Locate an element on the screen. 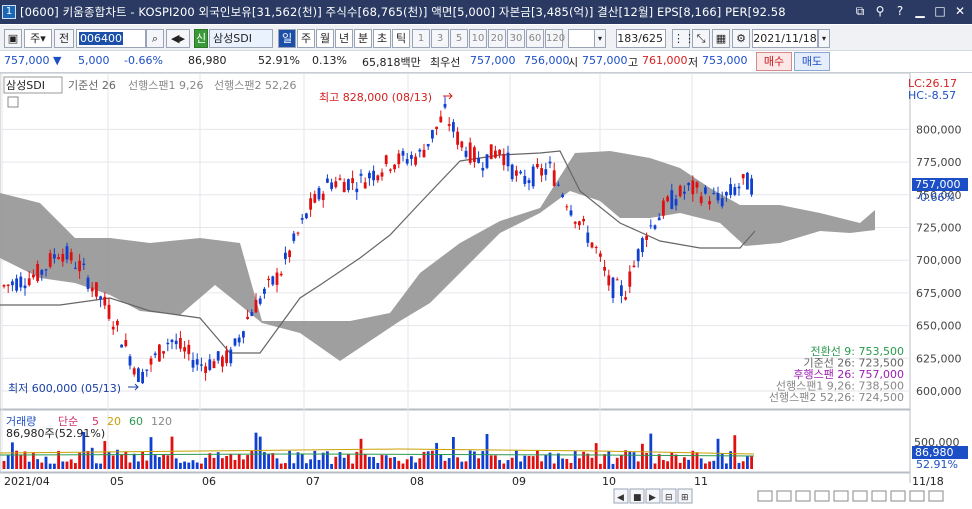  prev-button: 전 is located at coordinates (64, 38).